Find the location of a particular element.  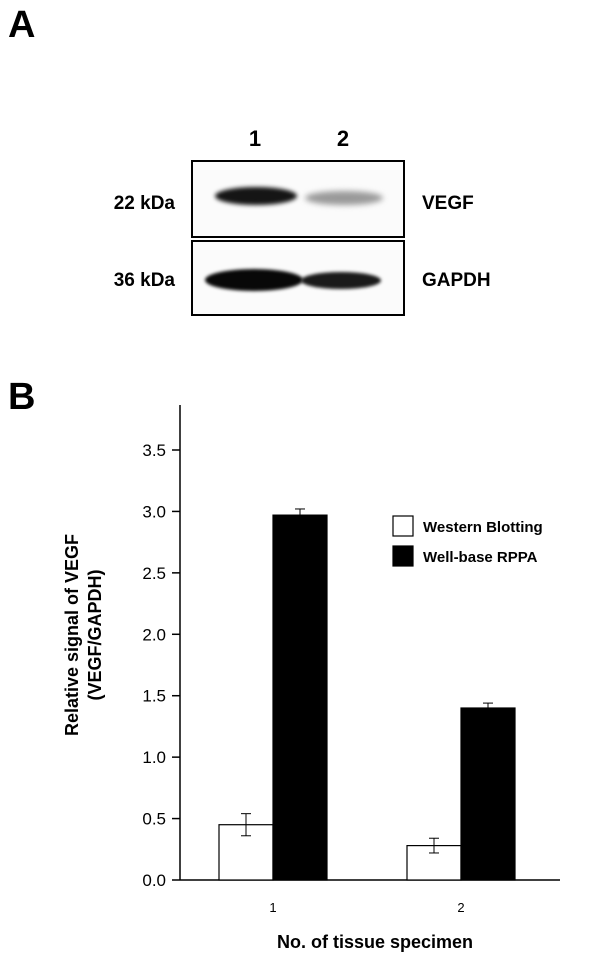

gapdh-blot-image is located at coordinates (298, 278).